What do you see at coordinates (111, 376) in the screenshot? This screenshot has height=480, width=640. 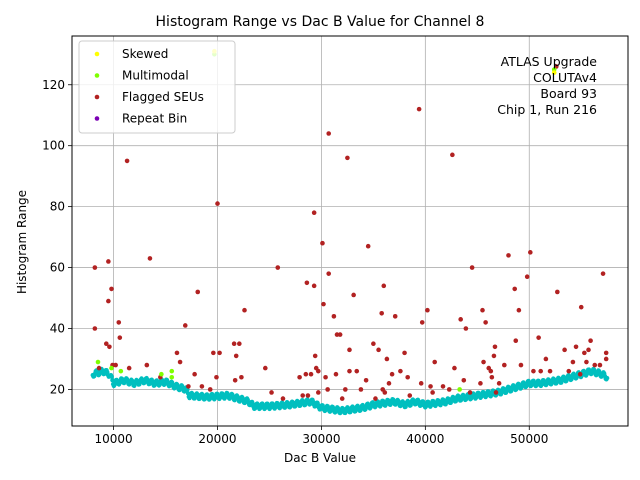 I see `baseline-point` at bounding box center [111, 376].